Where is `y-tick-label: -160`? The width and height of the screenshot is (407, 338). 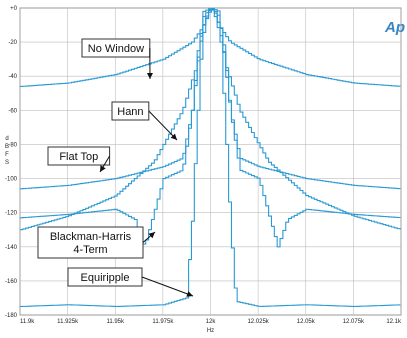 y-tick-label: -160 is located at coordinates (11, 282).